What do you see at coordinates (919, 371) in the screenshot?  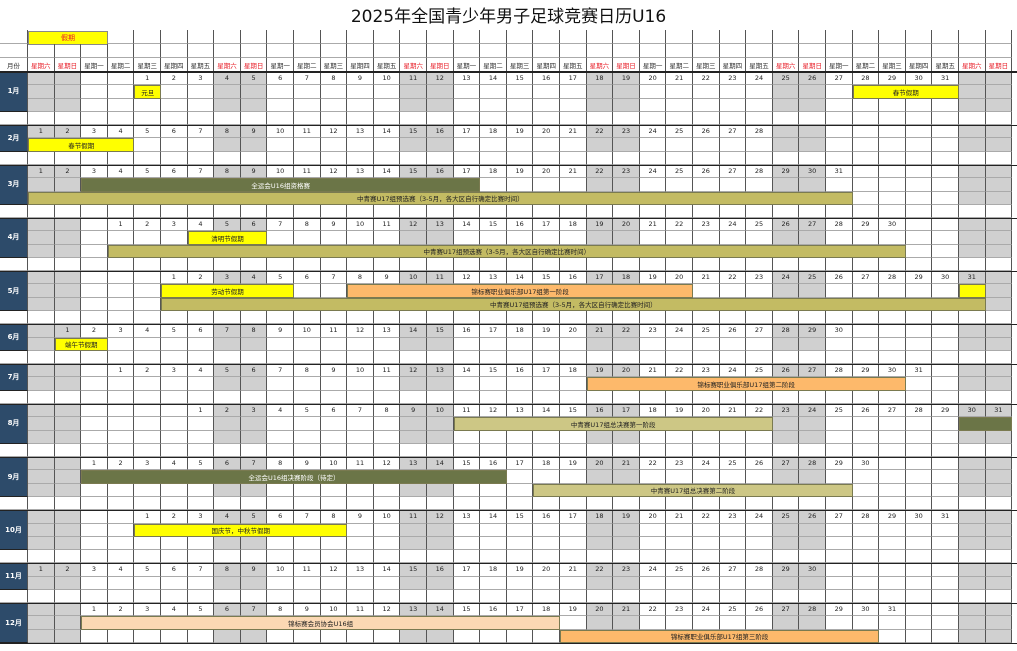 I see `day-cell: 31` at bounding box center [919, 371].